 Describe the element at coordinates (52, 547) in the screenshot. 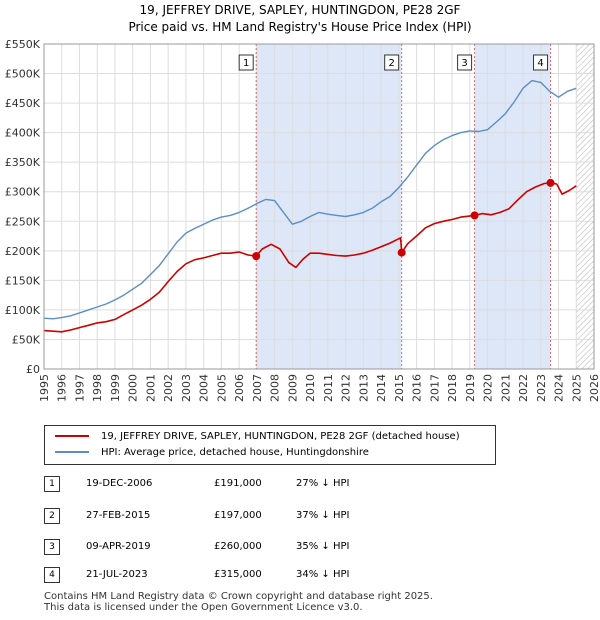

I see `transaction-number: 3` at that location.